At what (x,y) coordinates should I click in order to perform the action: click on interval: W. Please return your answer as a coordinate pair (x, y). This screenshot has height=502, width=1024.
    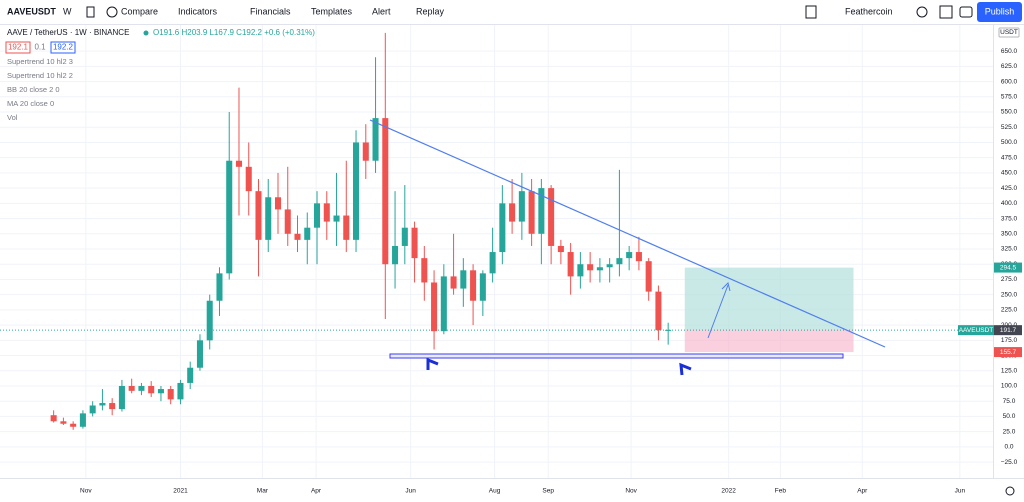
    Looking at the image, I should click on (67, 11).